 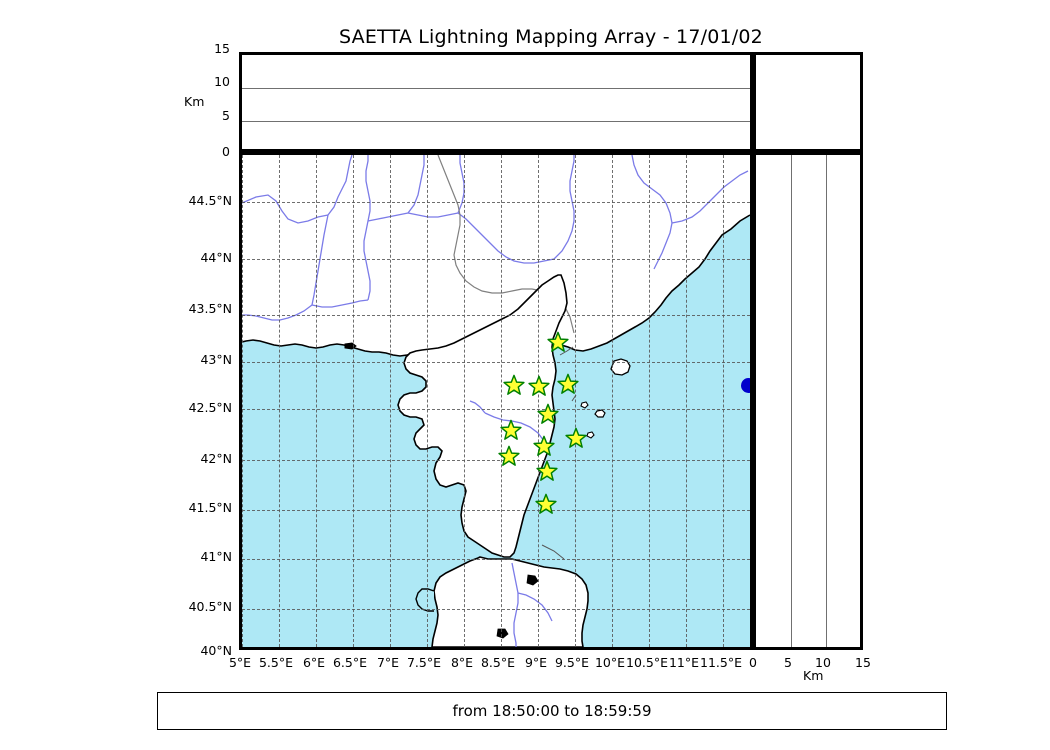 I want to click on map-gridline-lon-7.5, so click(x=427, y=401).